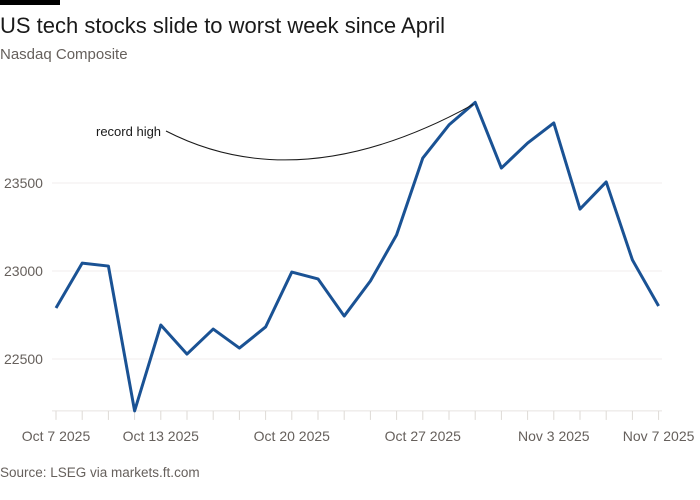  Describe the element at coordinates (128, 131) in the screenshot. I see `annotation-label: record high` at that location.